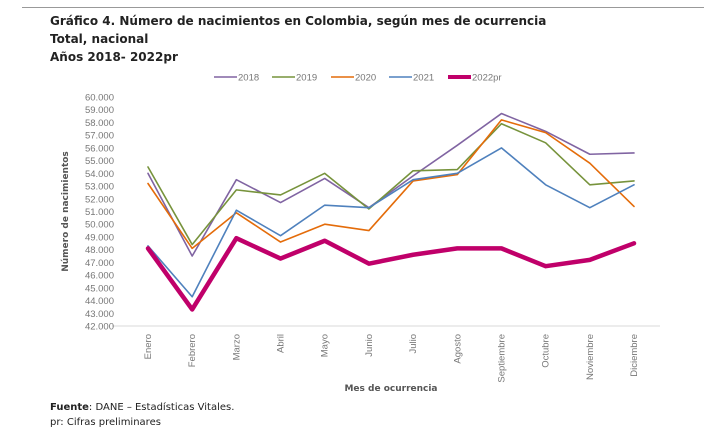 This screenshot has width=704, height=436. I want to click on series-line-2022pr, so click(391, 273).